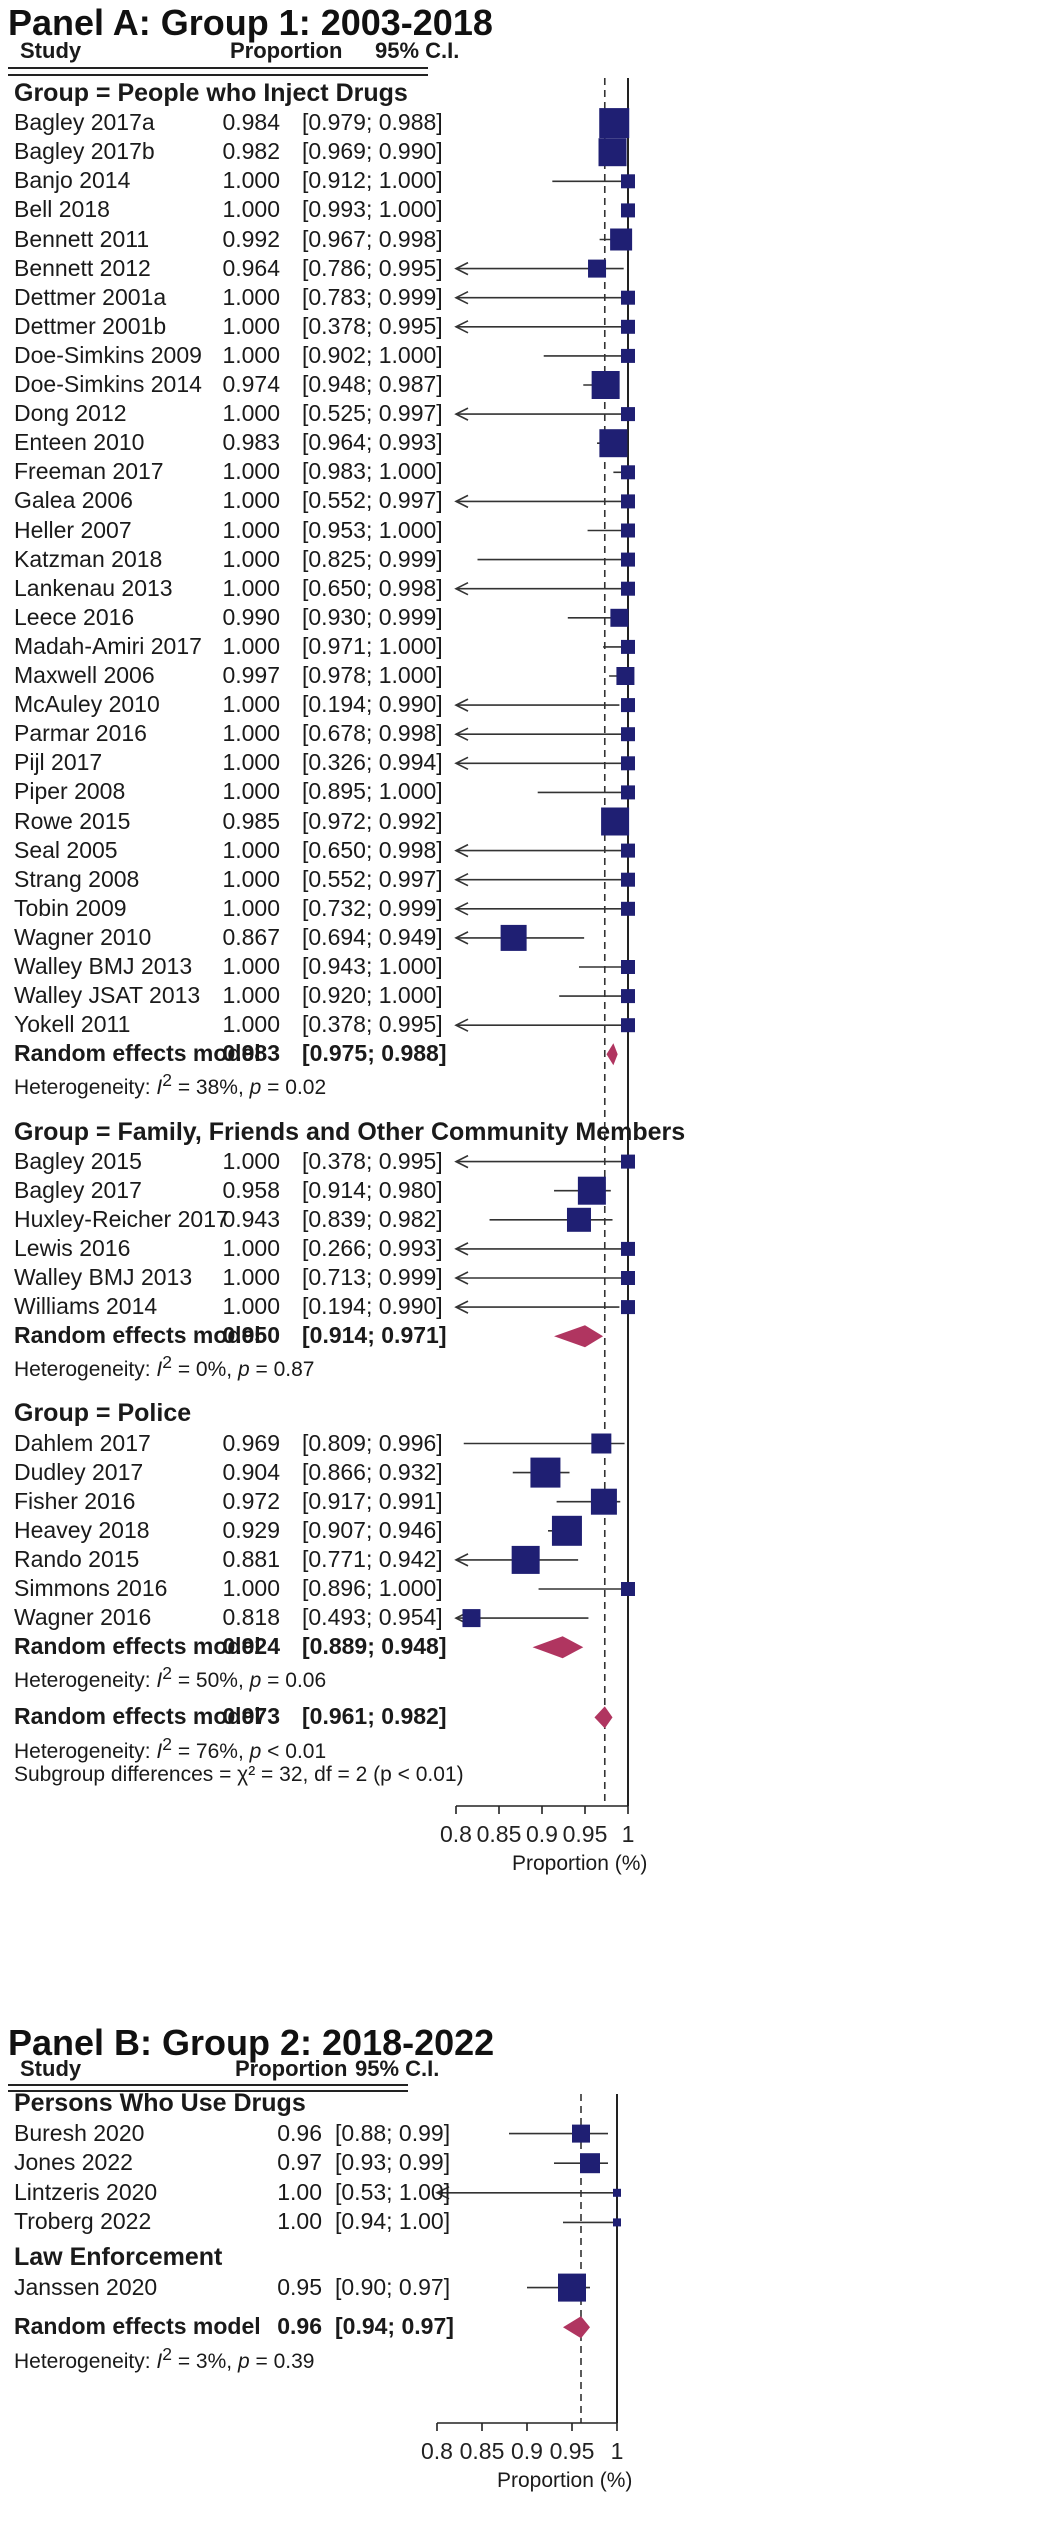 The image size is (1053, 2540). What do you see at coordinates (83, 1617) in the screenshot?
I see `study-name: Wagner 2016` at bounding box center [83, 1617].